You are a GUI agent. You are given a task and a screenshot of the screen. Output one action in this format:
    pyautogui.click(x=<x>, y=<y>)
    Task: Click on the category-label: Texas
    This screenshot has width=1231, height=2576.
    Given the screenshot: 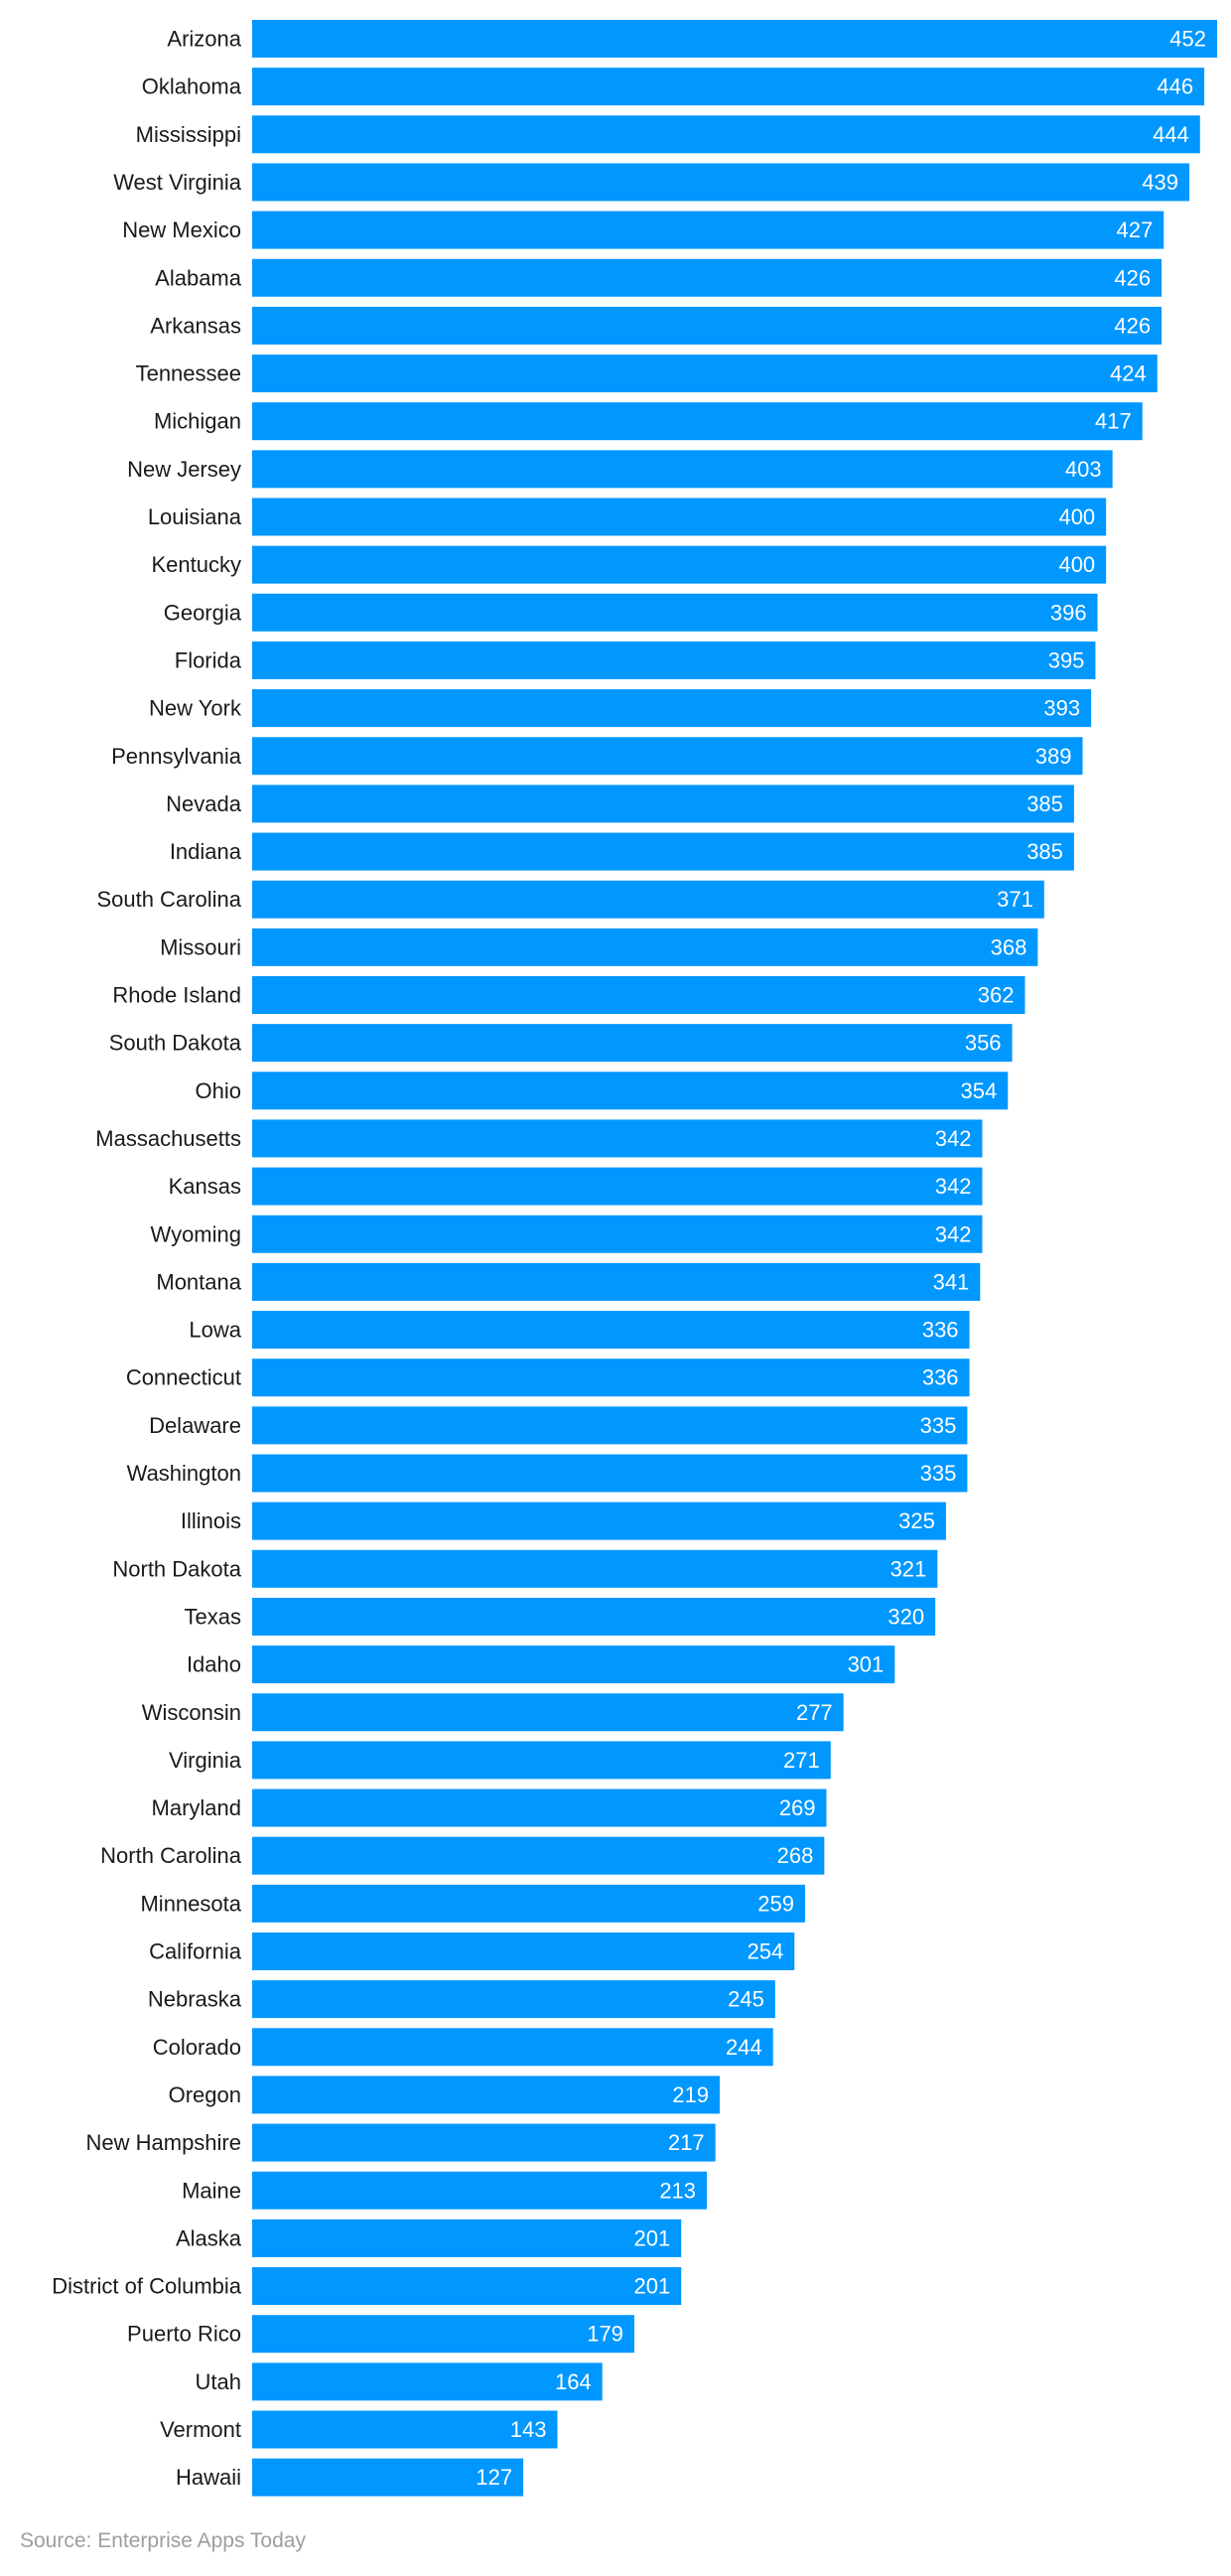 What is the action you would take?
    pyautogui.click(x=213, y=1617)
    